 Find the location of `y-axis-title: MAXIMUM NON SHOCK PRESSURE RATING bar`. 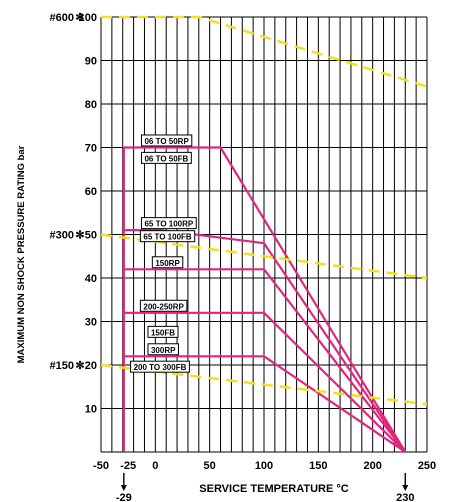

y-axis-title: MAXIMUM NON SHOCK PRESSURE RATING bar is located at coordinates (21, 254).